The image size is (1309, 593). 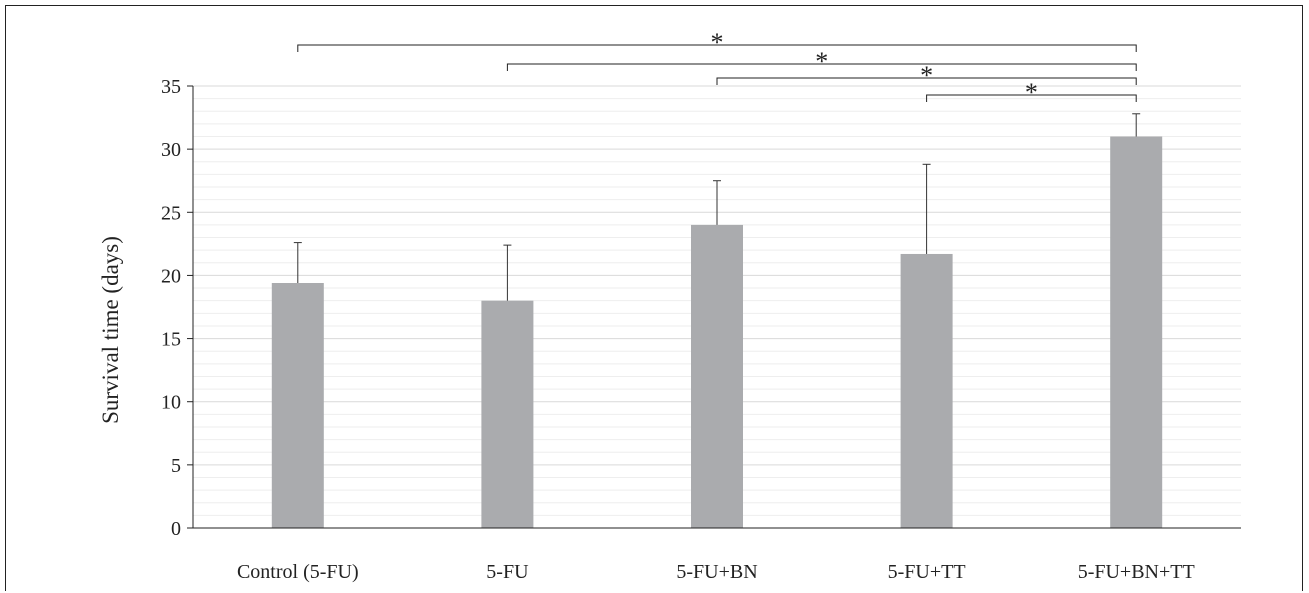 I want to click on x-category-label: 5-FU, so click(x=507, y=572).